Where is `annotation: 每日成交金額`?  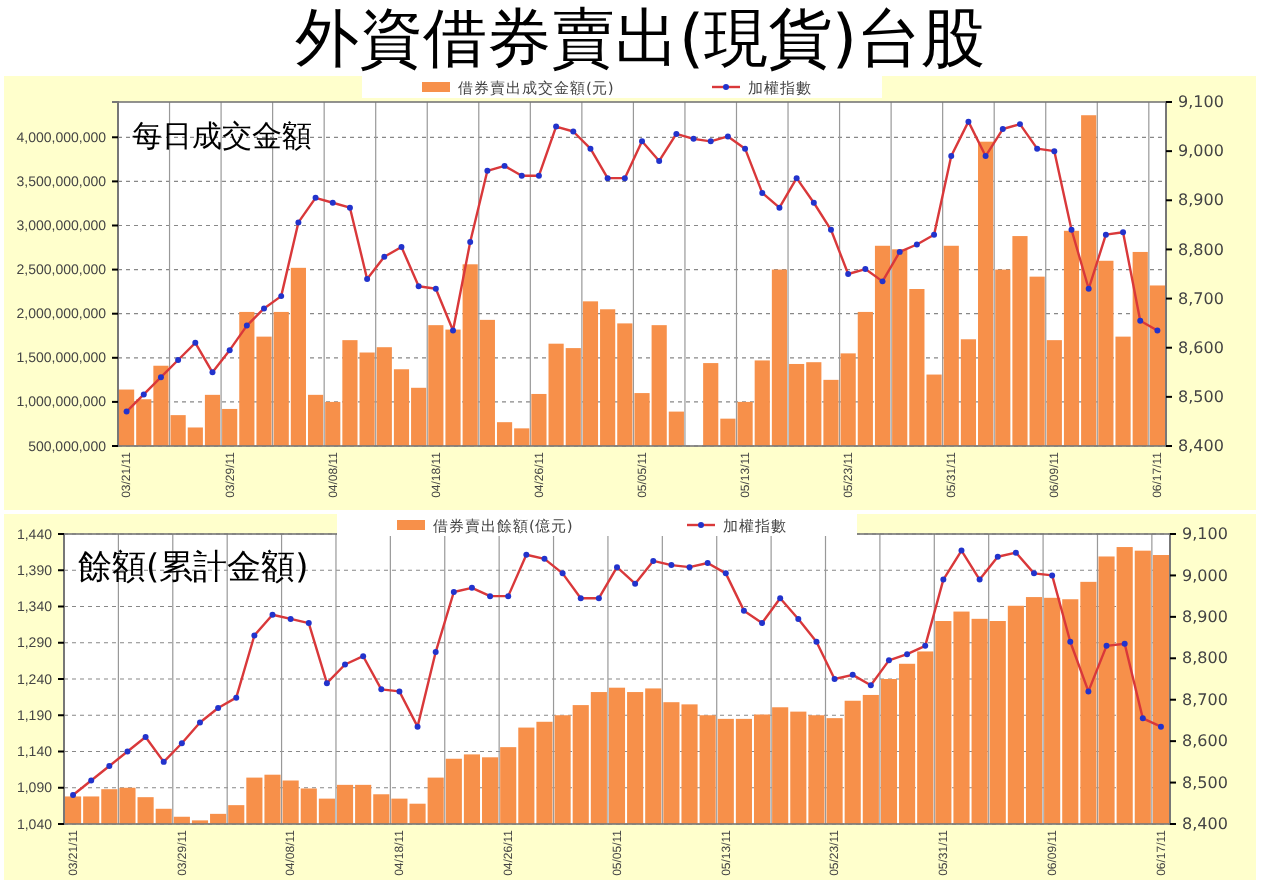 annotation: 每日成交金額 is located at coordinates (222, 136).